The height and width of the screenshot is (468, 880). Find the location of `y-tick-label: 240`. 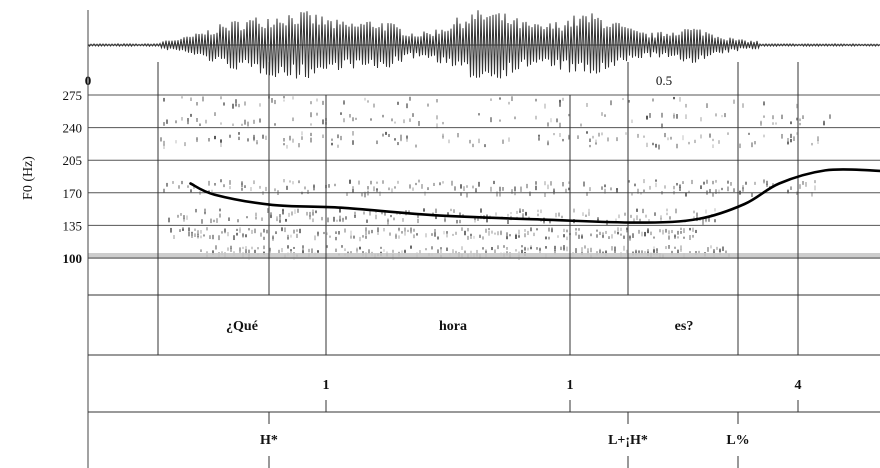

y-tick-label: 240 is located at coordinates (73, 128).